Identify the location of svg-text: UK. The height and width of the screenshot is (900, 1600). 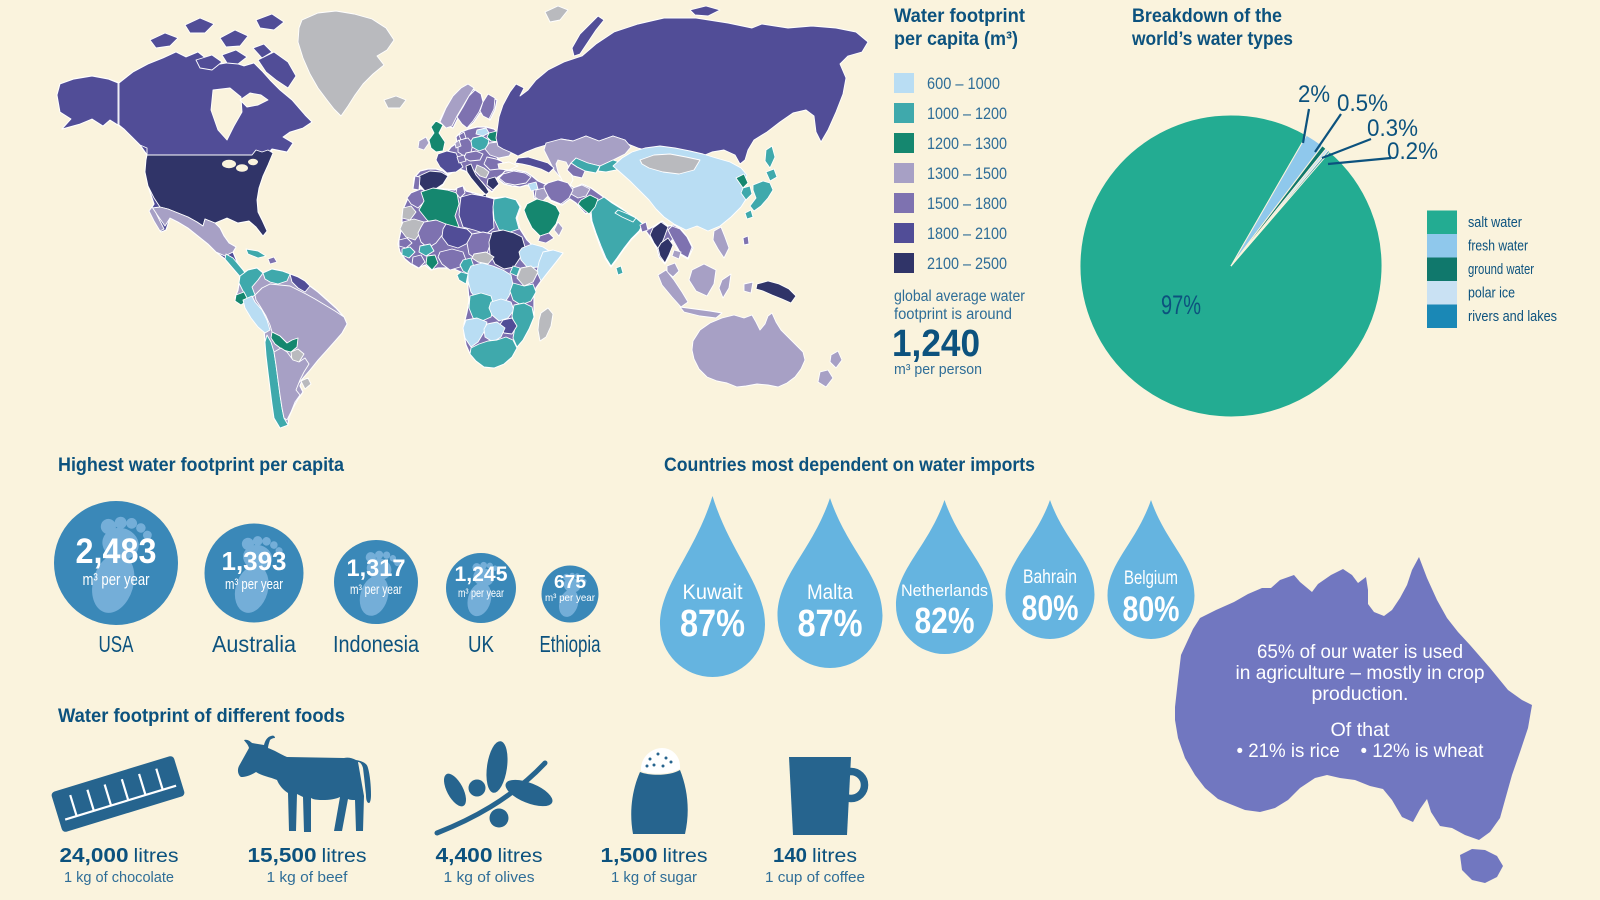
(481, 644).